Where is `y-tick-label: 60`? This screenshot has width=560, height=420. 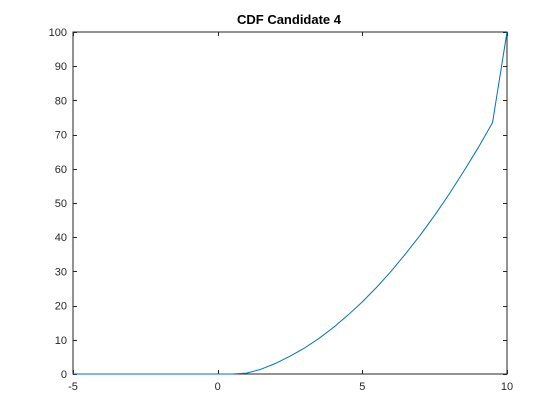 y-tick-label: 60 is located at coordinates (61, 170).